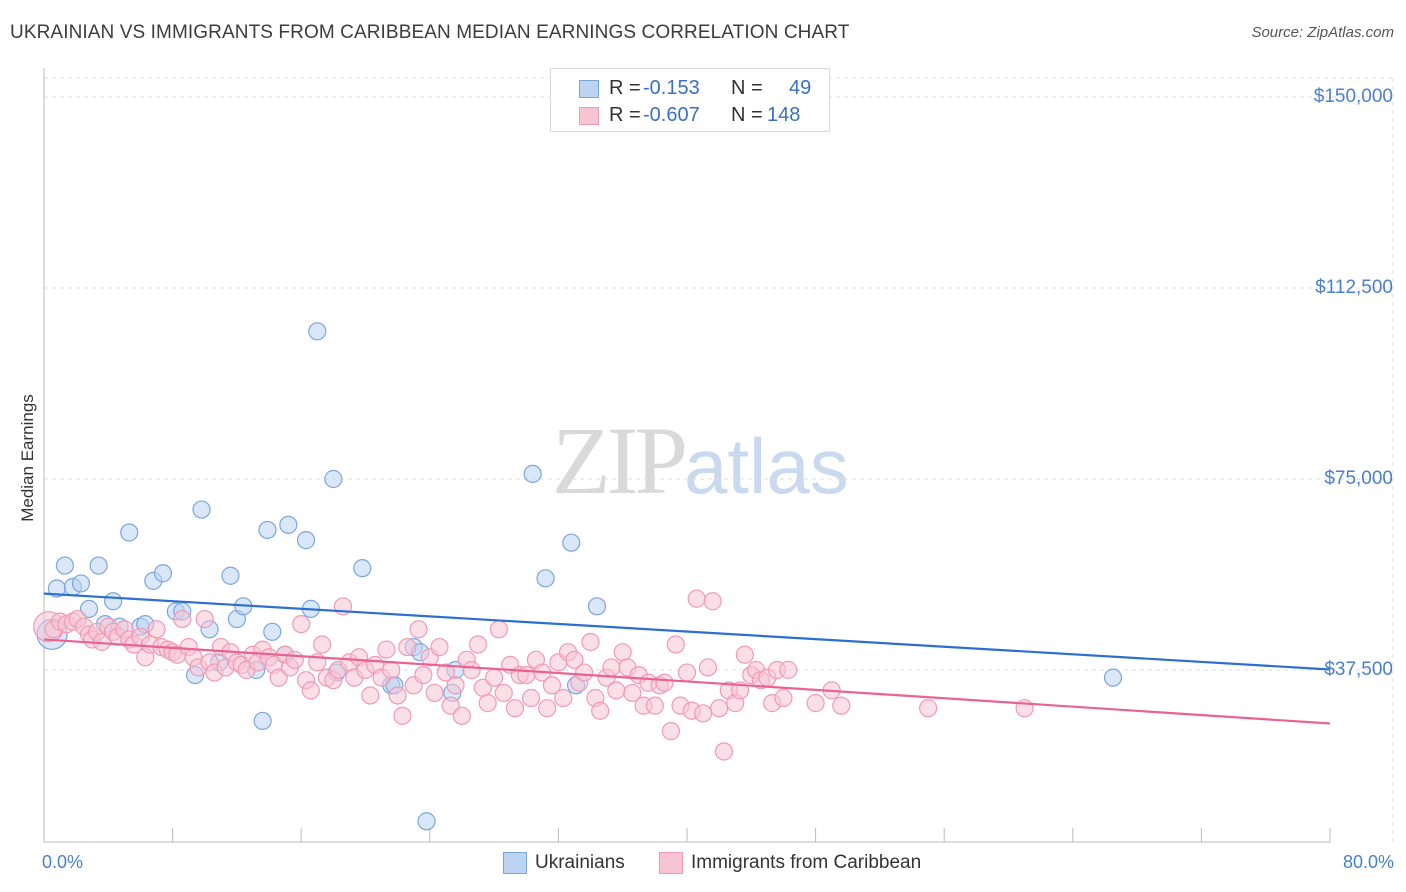  What do you see at coordinates (784, 115) in the screenshot?
I see `n-value: 148` at bounding box center [784, 115].